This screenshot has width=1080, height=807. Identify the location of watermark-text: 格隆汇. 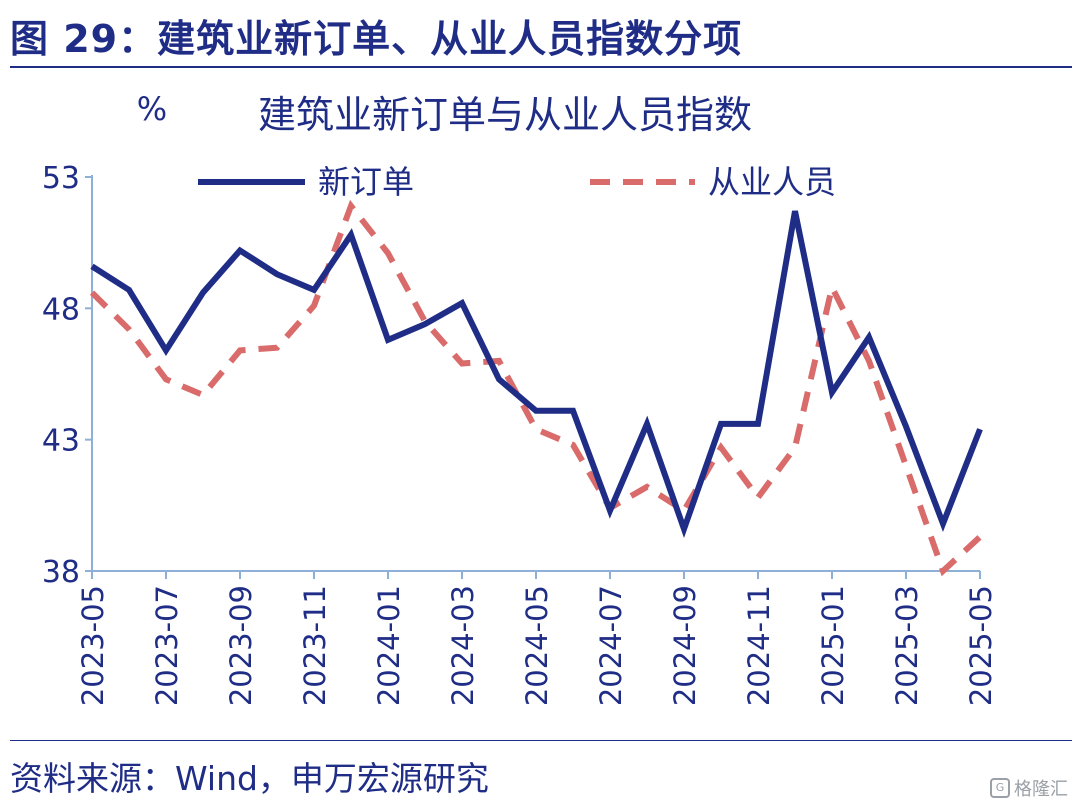
(1041, 789).